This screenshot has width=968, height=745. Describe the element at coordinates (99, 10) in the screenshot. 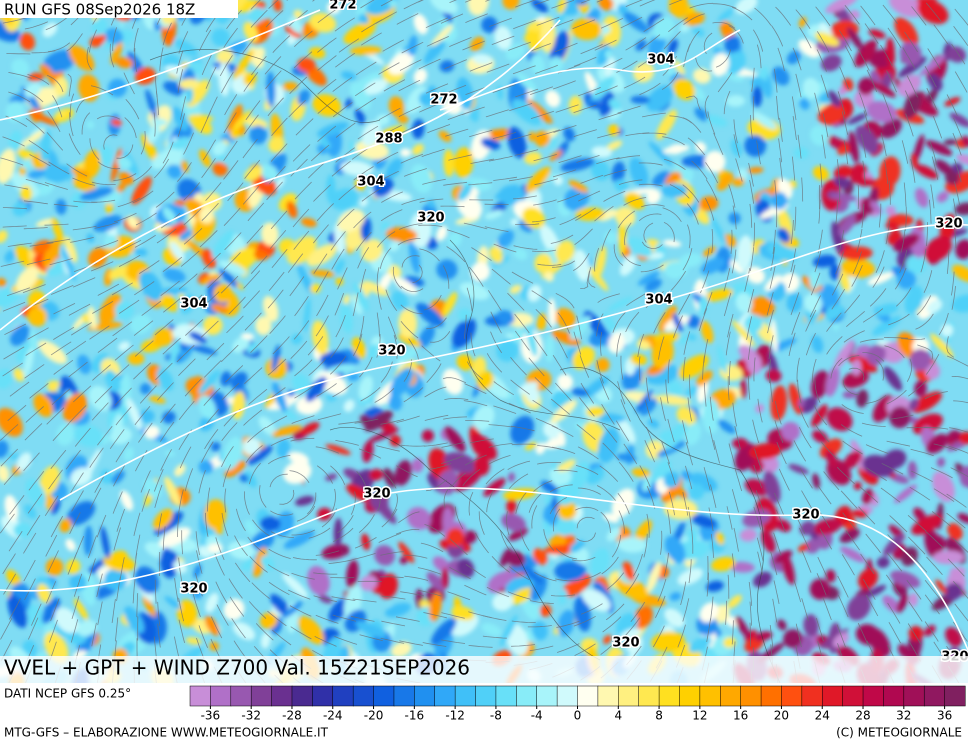

I see `run-label: RUN GFS 08Sep2026 18Z` at that location.